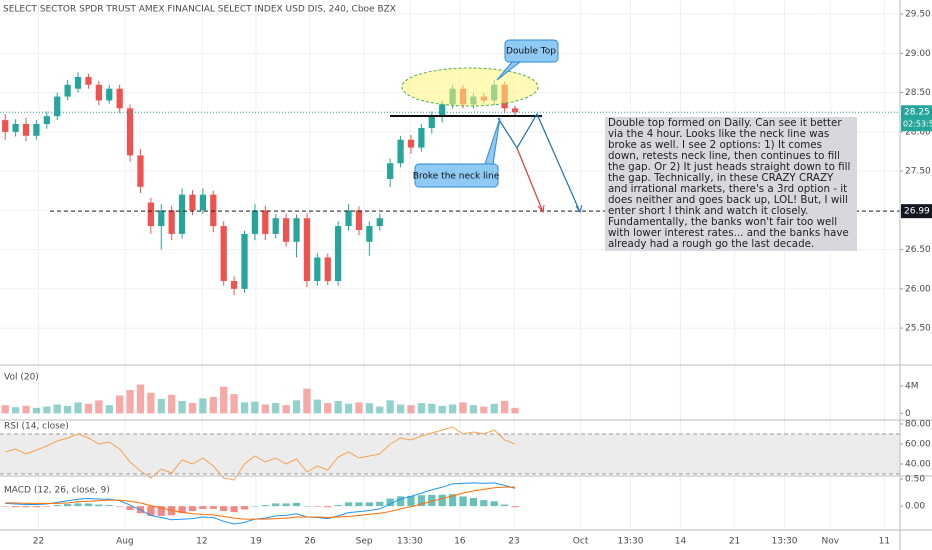 The image size is (932, 550). Describe the element at coordinates (21, 378) in the screenshot. I see `pane-title: Vol (20)` at that location.